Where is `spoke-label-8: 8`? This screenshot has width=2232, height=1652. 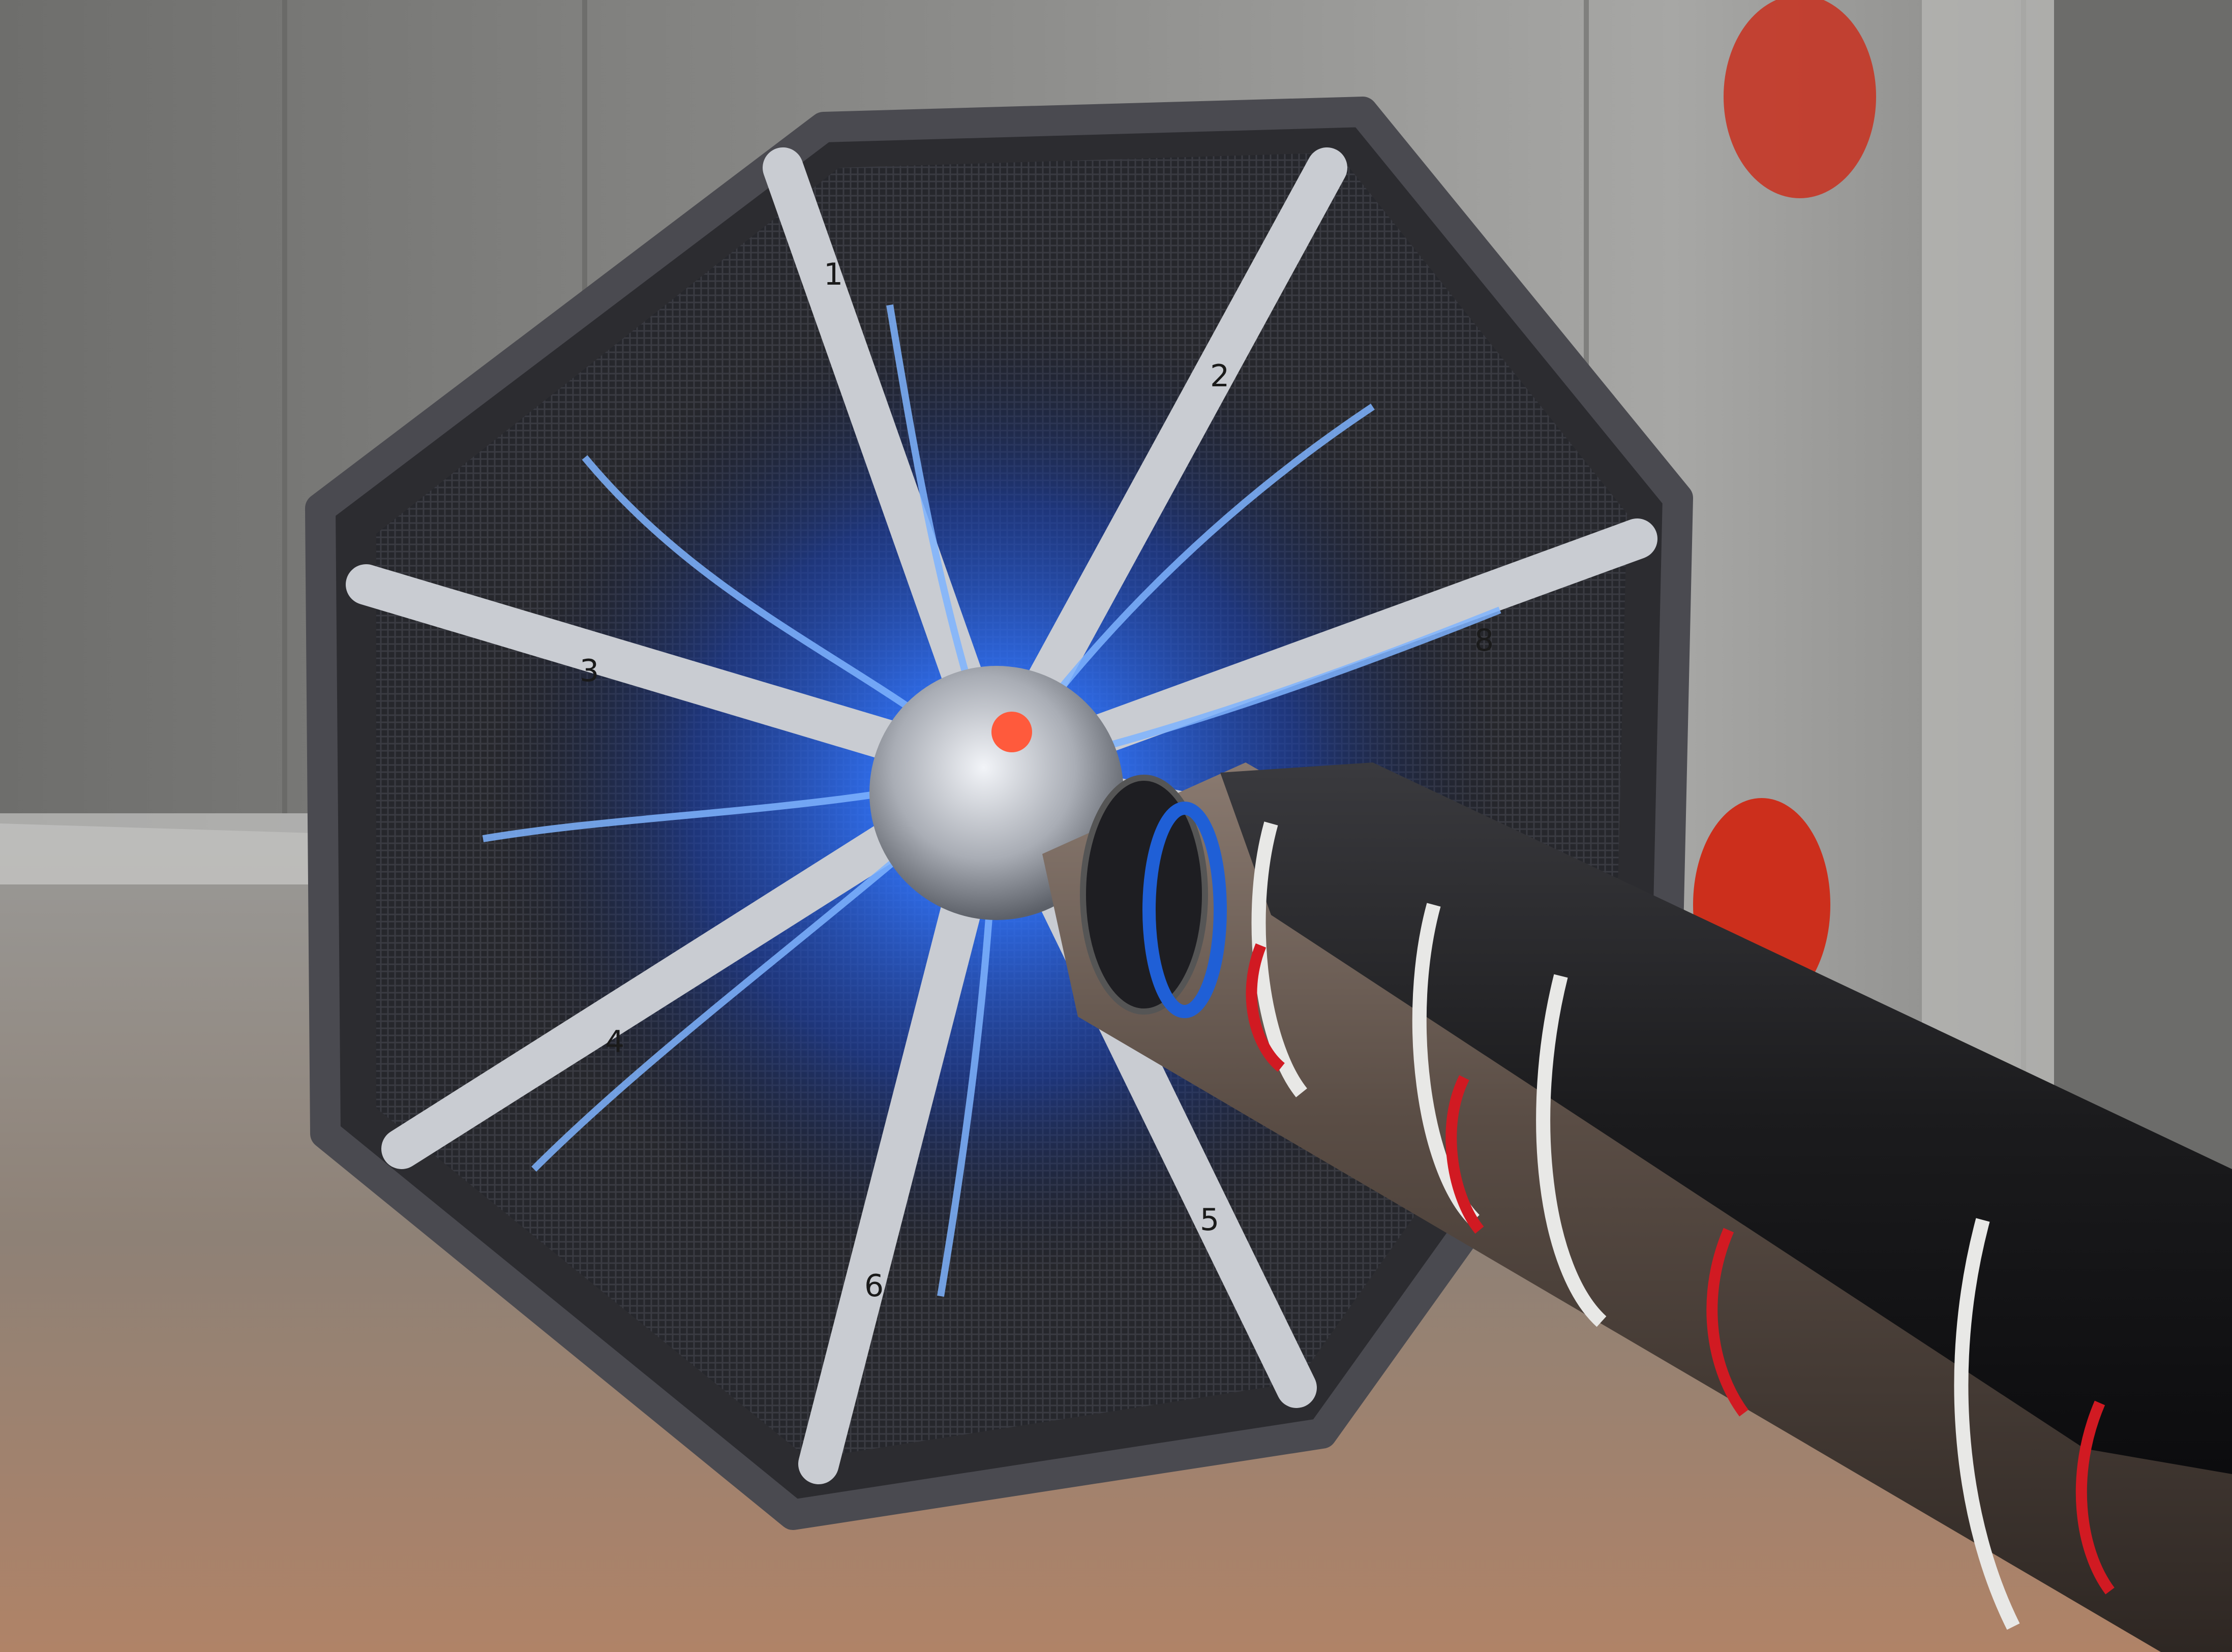 spoke-label-8: 8 is located at coordinates (1484, 640).